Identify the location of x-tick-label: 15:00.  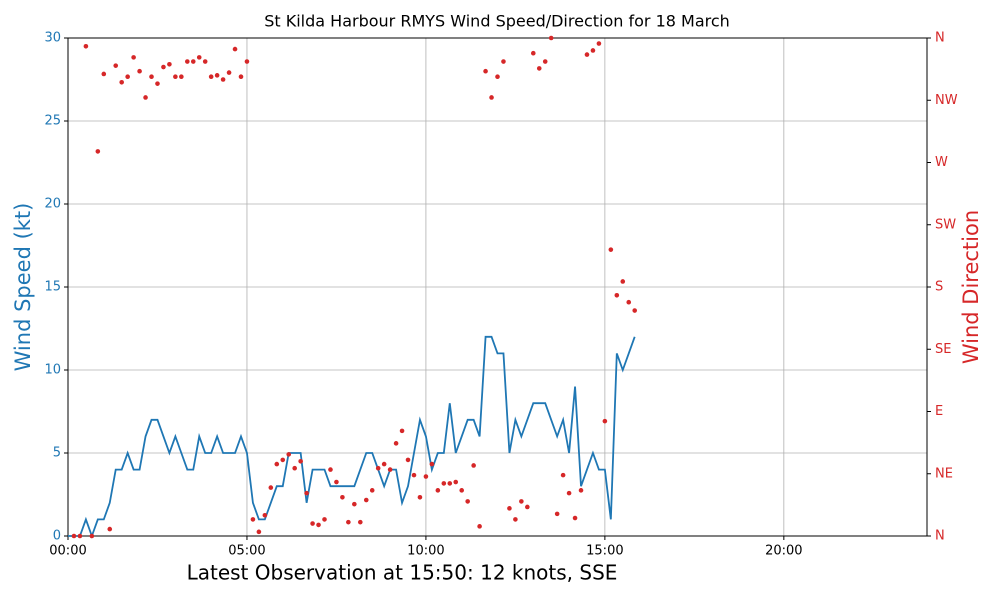
(604, 551).